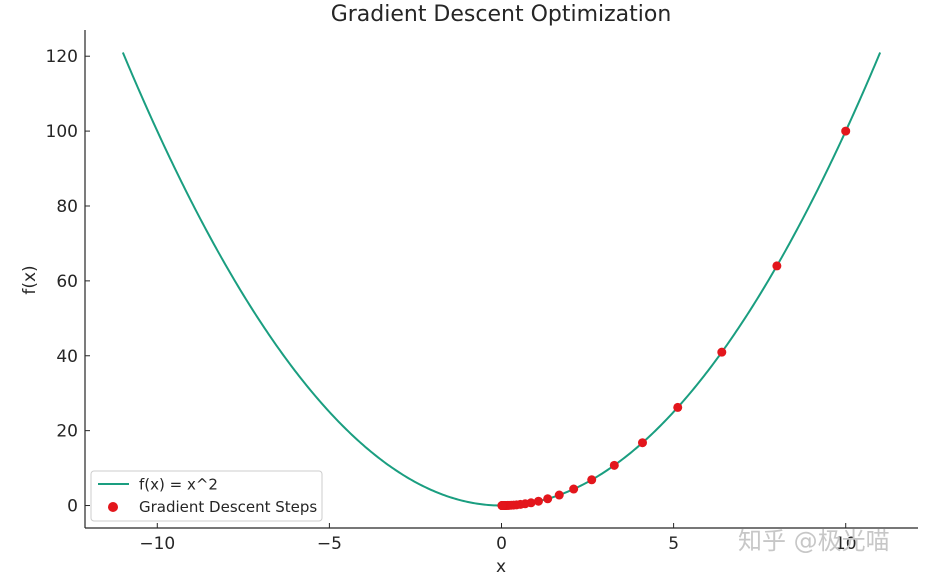 The image size is (937, 580). I want to click on x-tick-label: 10, so click(846, 544).